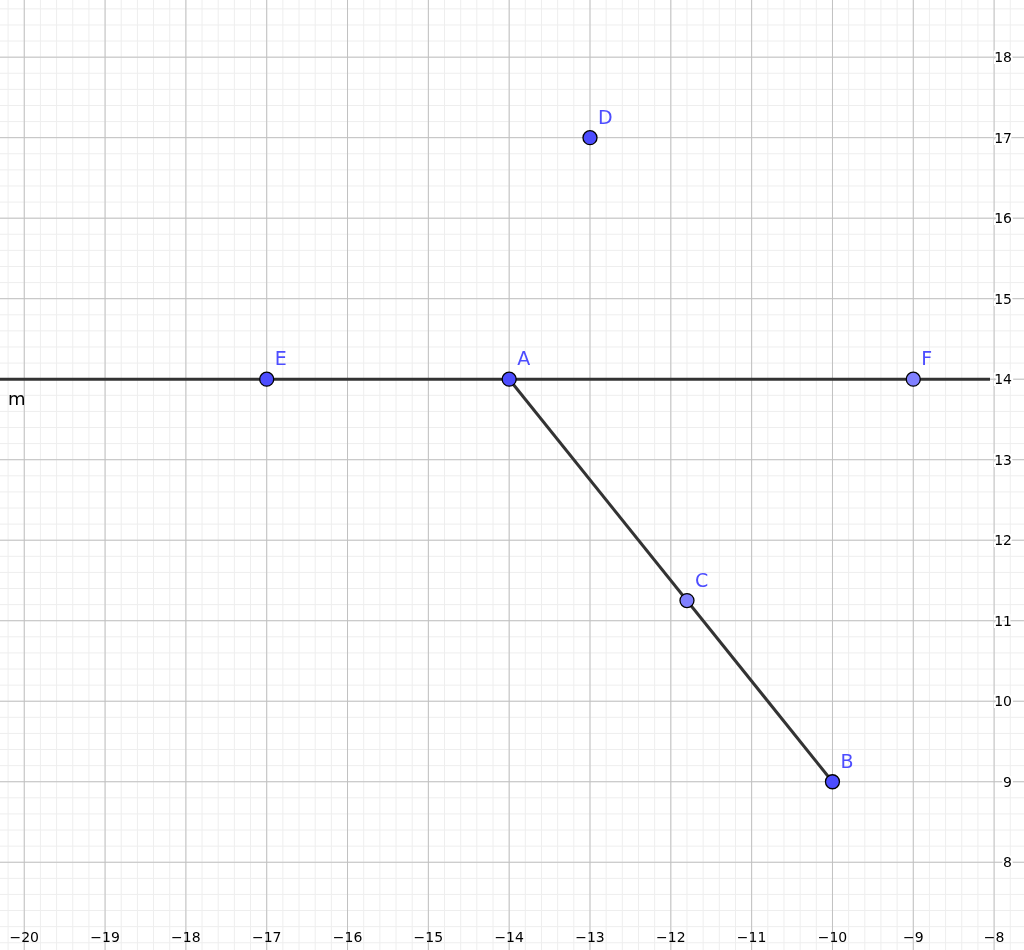 This screenshot has width=1024, height=950. What do you see at coordinates (671, 937) in the screenshot?
I see `x-tick-label: −12` at bounding box center [671, 937].